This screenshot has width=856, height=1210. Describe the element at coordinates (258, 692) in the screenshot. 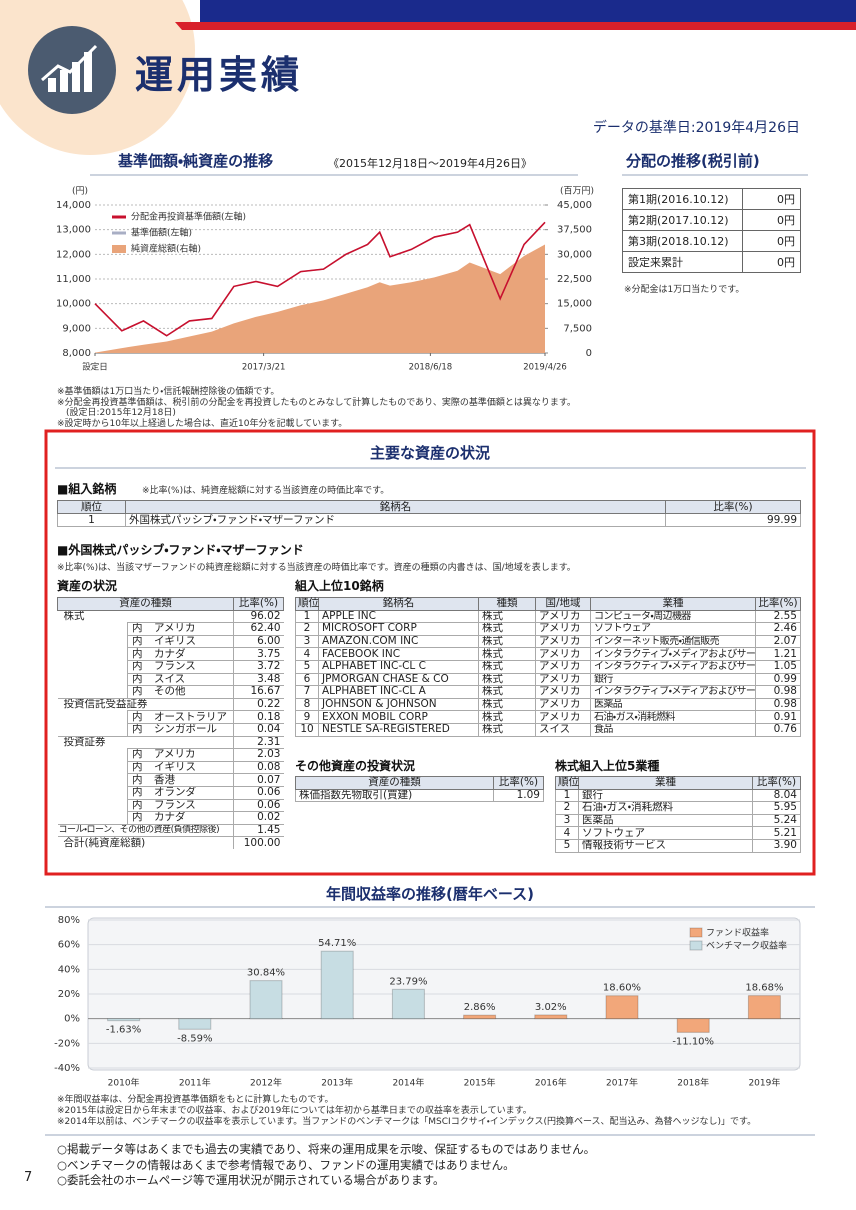

I see `table-cell: 16.67` at that location.